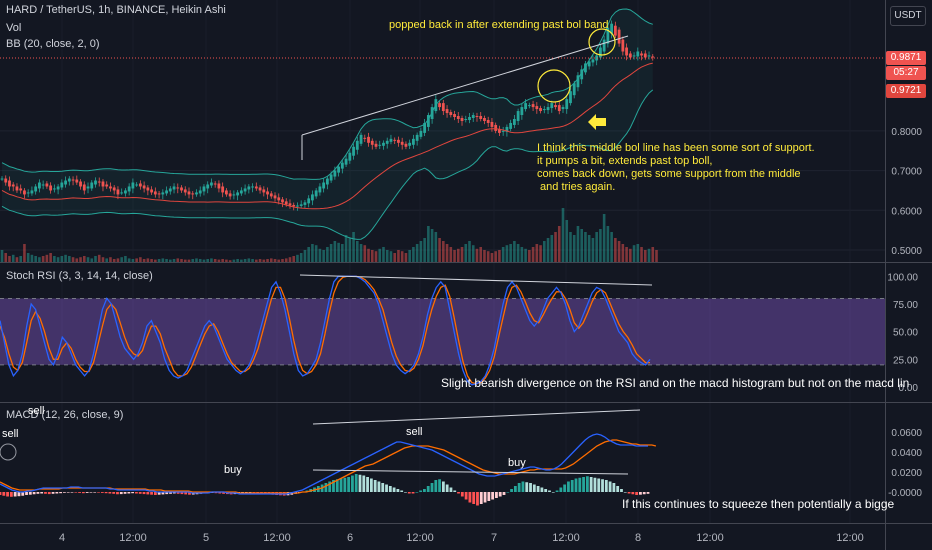 Image resolution: width=932 pixels, height=550 pixels. What do you see at coordinates (908, 16) in the screenshot?
I see `currency-button: USDT` at bounding box center [908, 16].